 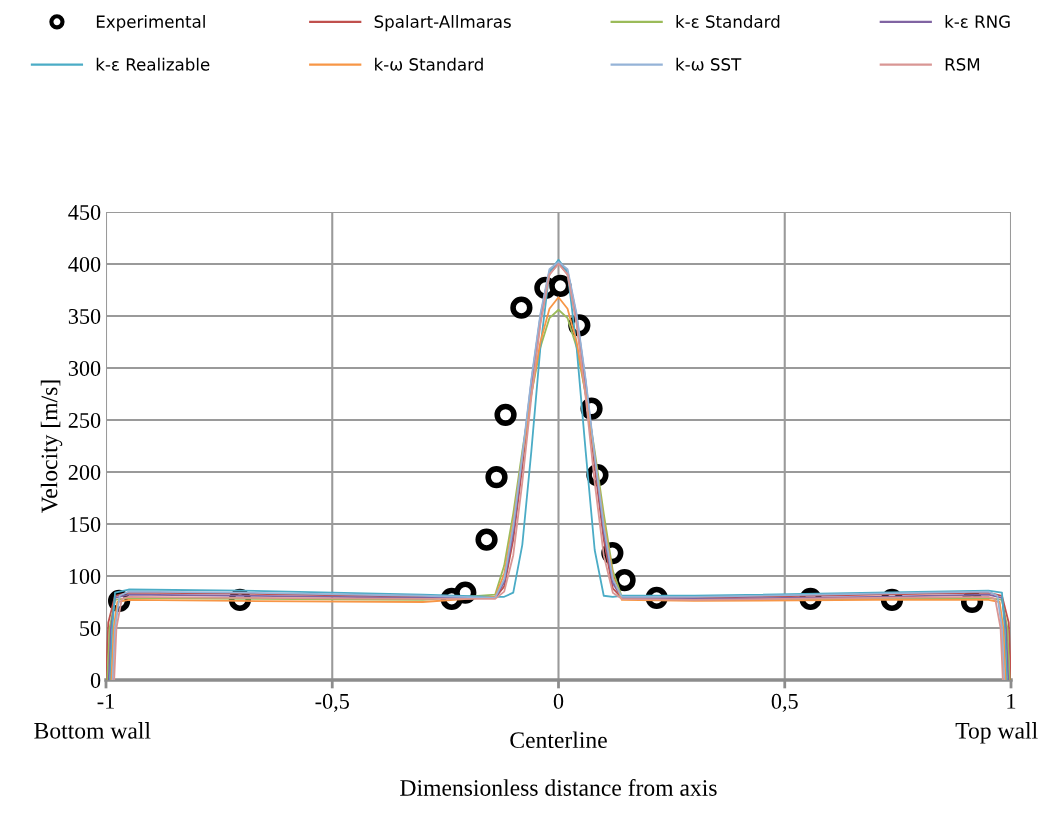 What do you see at coordinates (51, 446) in the screenshot?
I see `y-axis-title: Velocity [m/s]` at bounding box center [51, 446].